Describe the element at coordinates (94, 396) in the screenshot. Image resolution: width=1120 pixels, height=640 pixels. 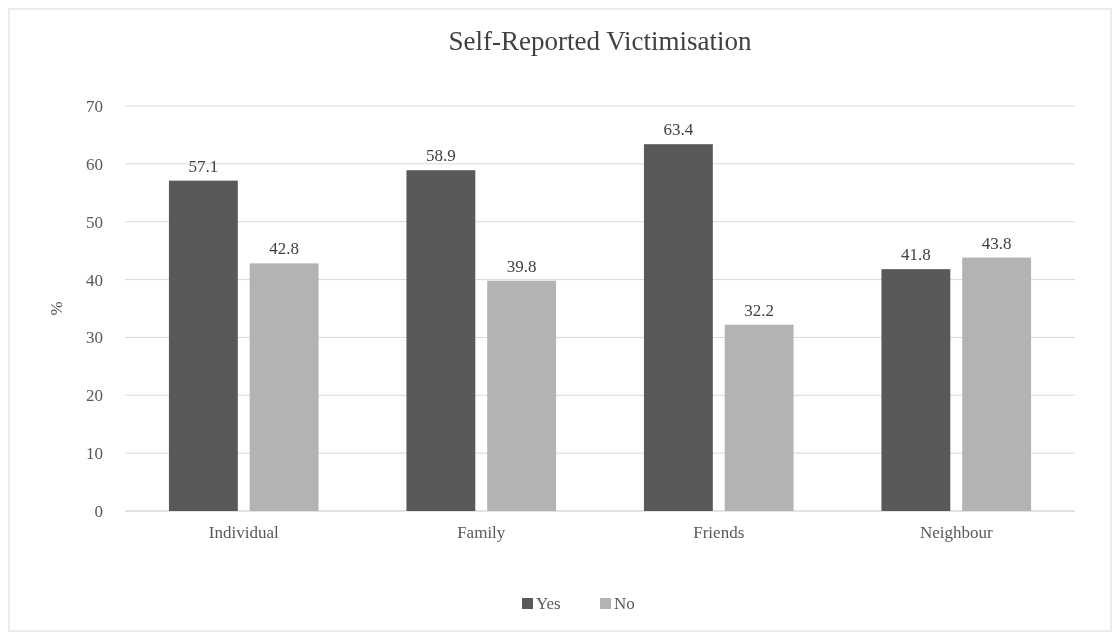
I see `y-tick-label: 20` at that location.